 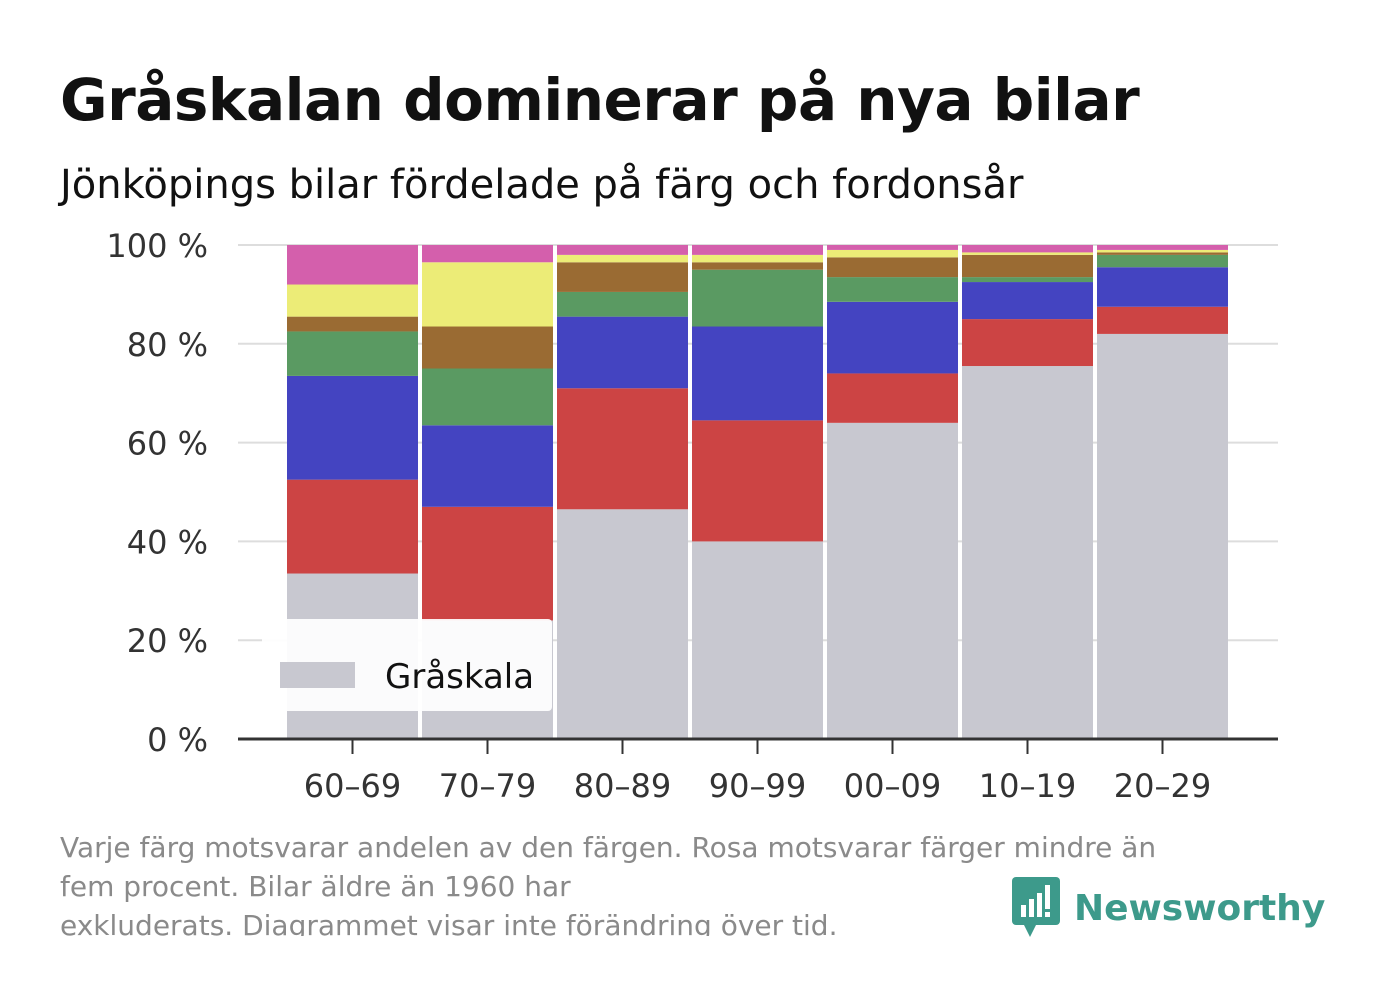 What do you see at coordinates (892, 786) in the screenshot?
I see `x-tick-label: 00–09` at bounding box center [892, 786].